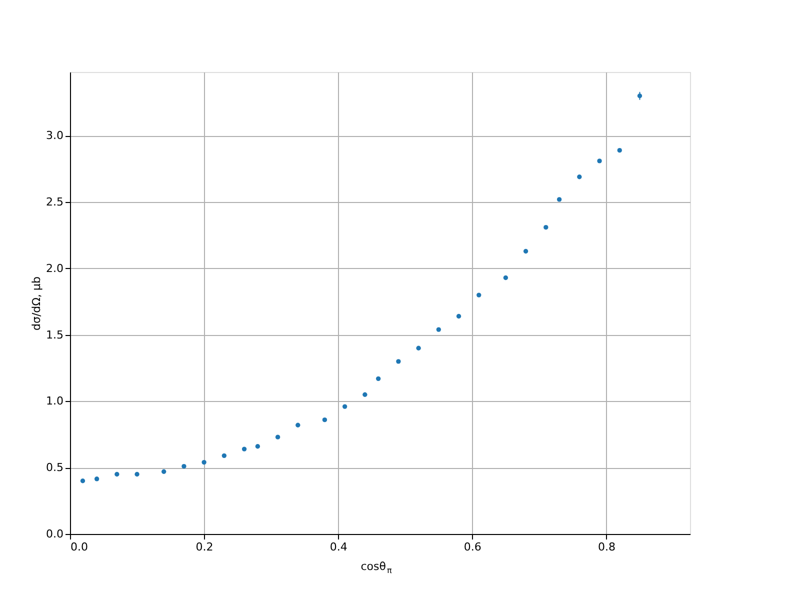  Describe the element at coordinates (79, 547) in the screenshot. I see `x-tick-label: 0.0` at that location.